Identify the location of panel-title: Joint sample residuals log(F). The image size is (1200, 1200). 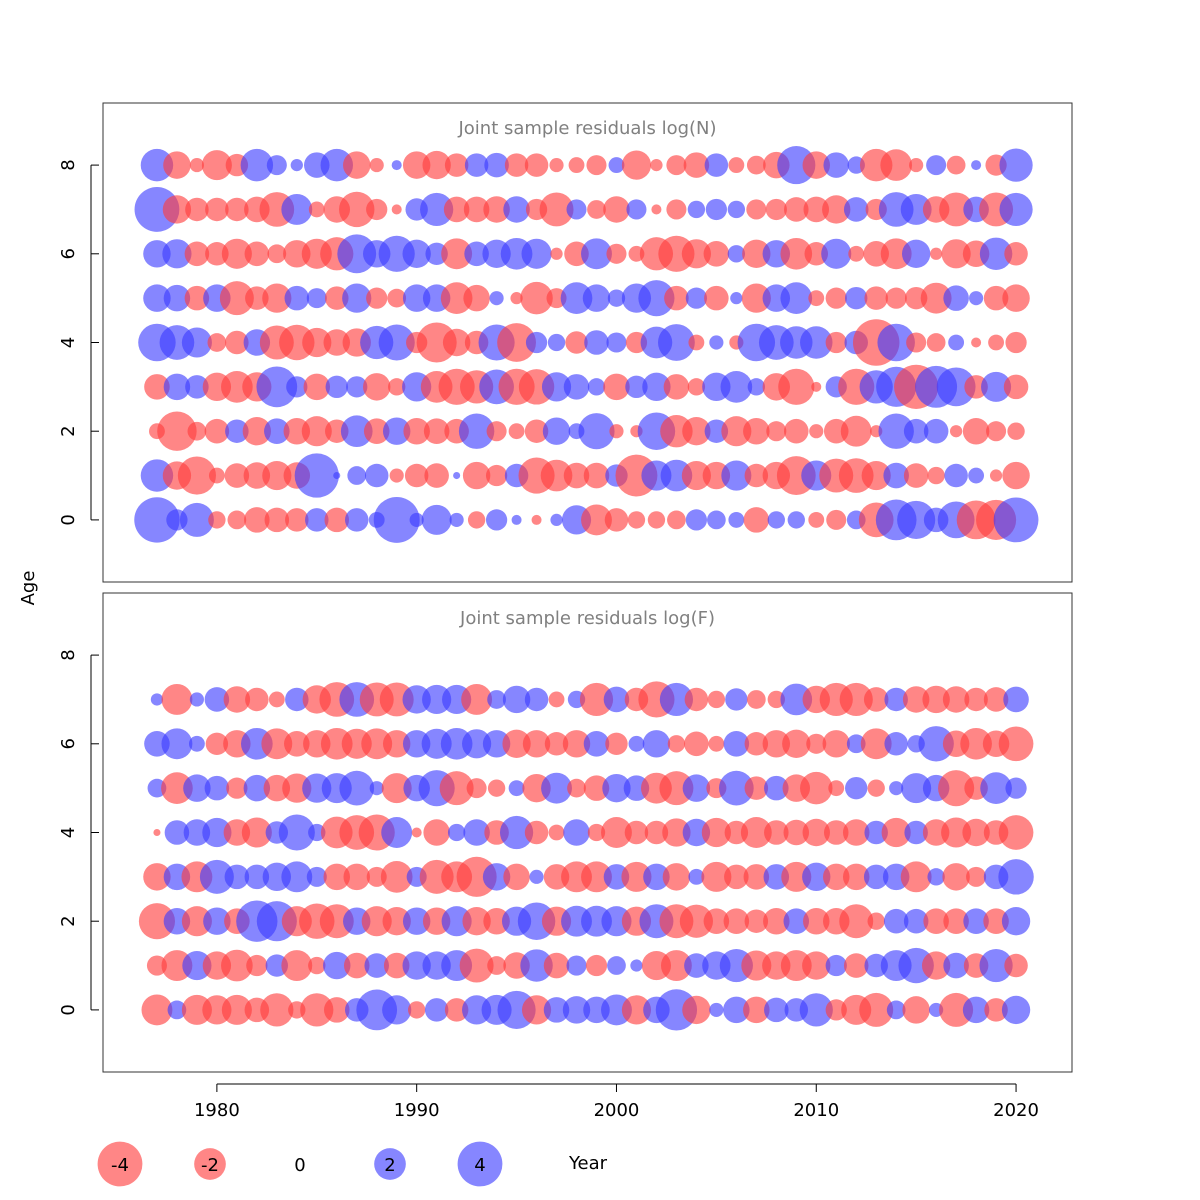
(587, 618).